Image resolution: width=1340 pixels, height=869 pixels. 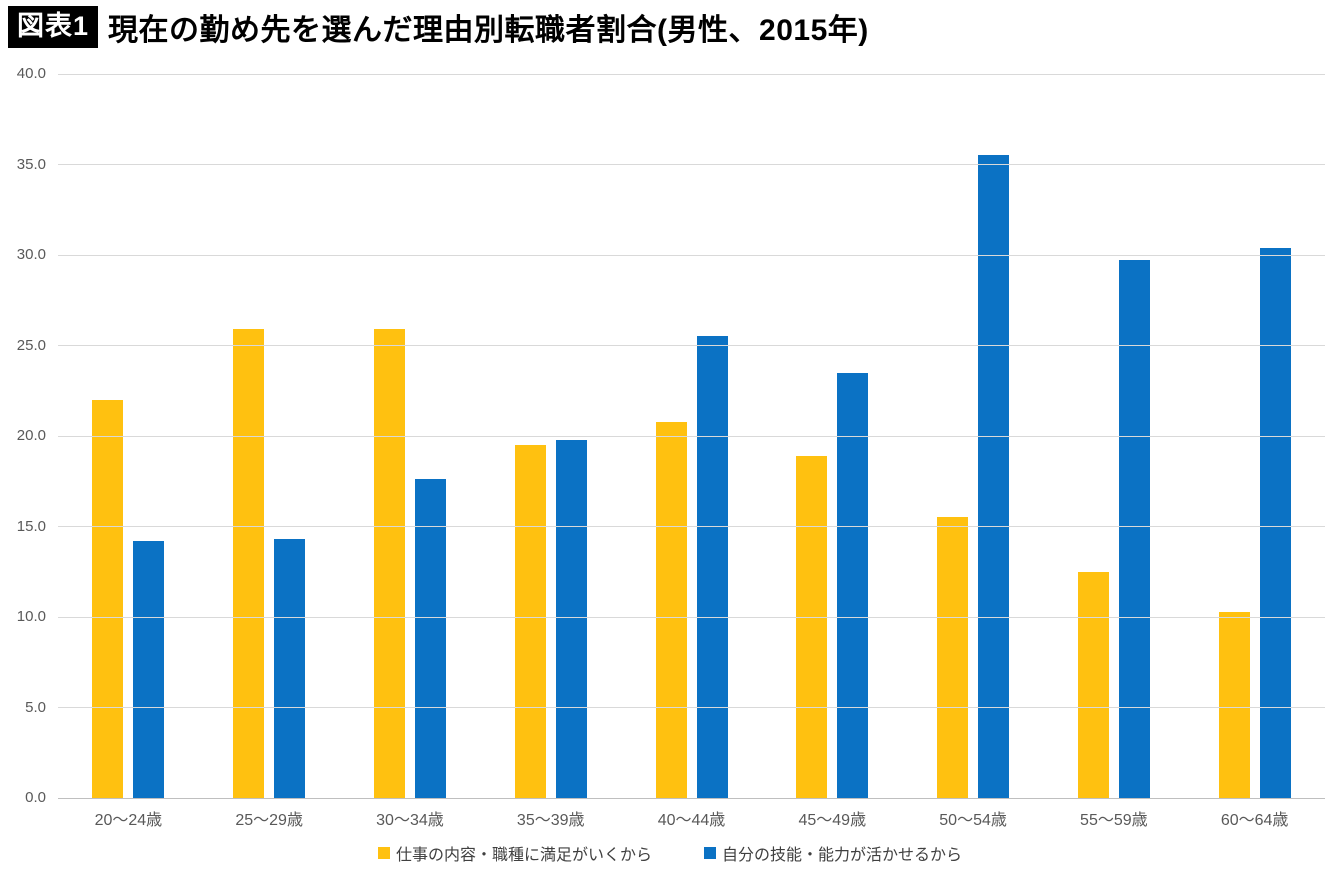 I want to click on legend-item: 自分の技能・能力が活かせるから, so click(x=833, y=853).